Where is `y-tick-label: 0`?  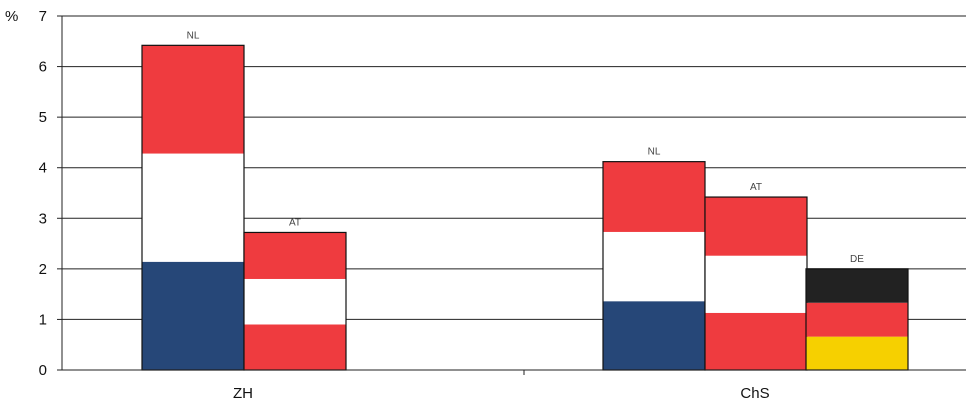
y-tick-label: 0 is located at coordinates (43, 370).